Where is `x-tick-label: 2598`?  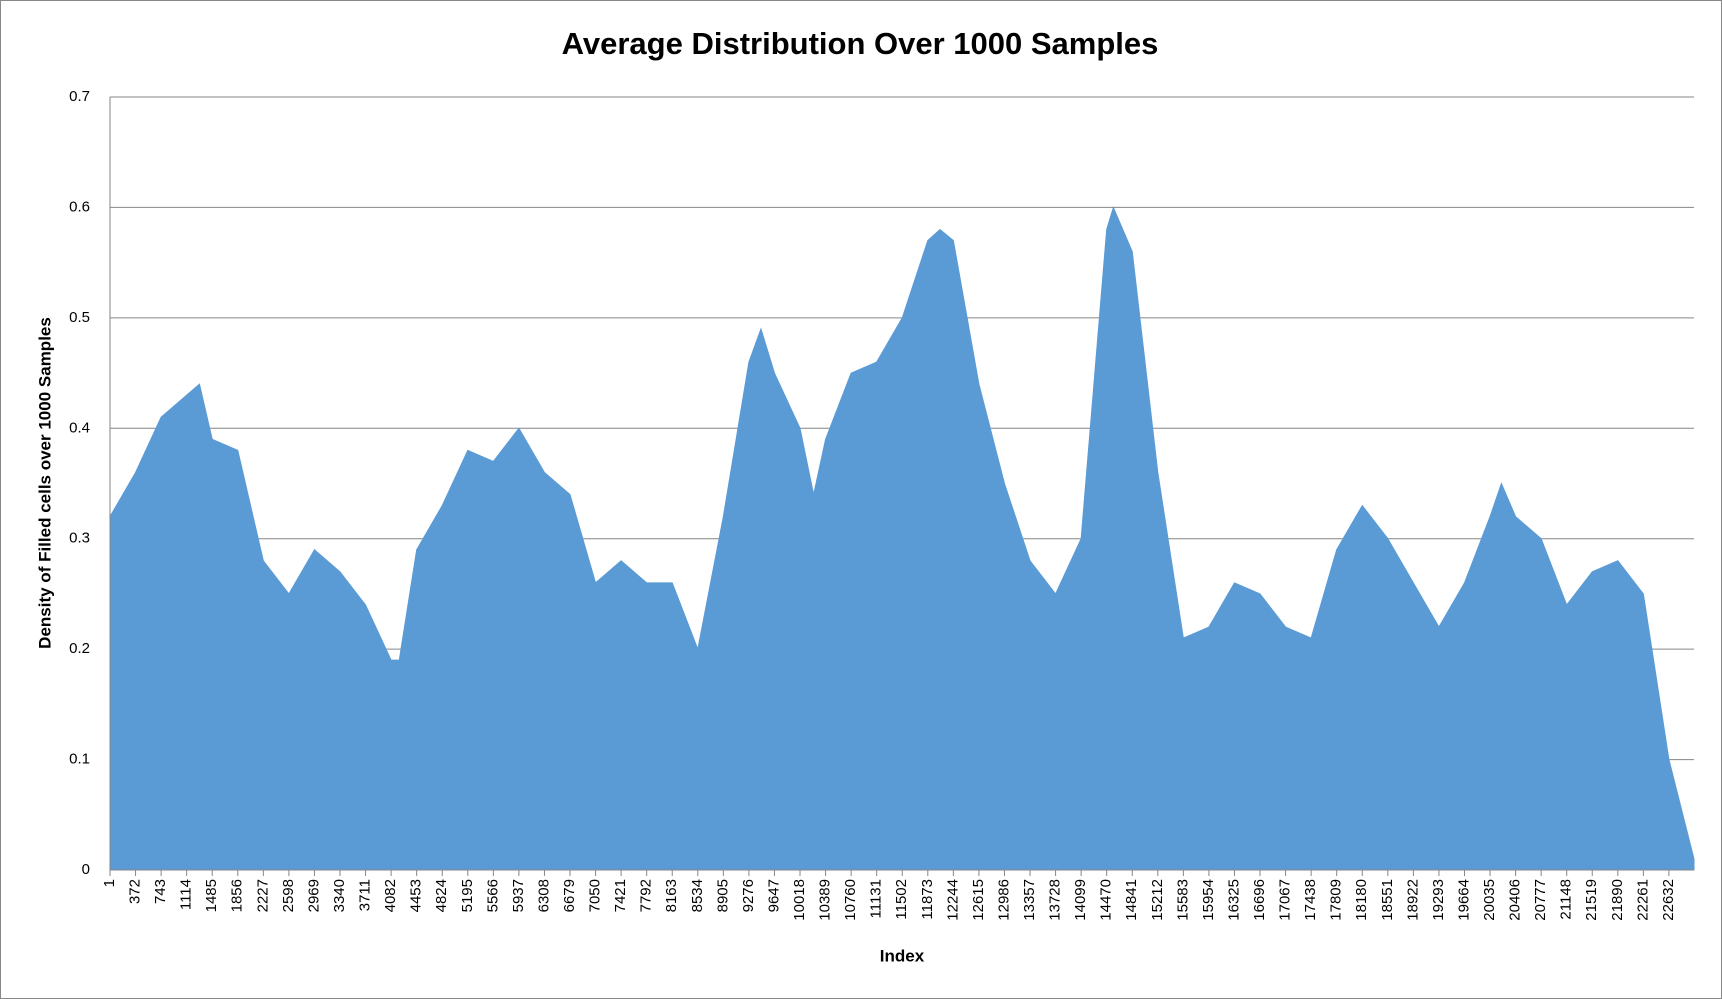
x-tick-label: 2598 is located at coordinates (288, 895).